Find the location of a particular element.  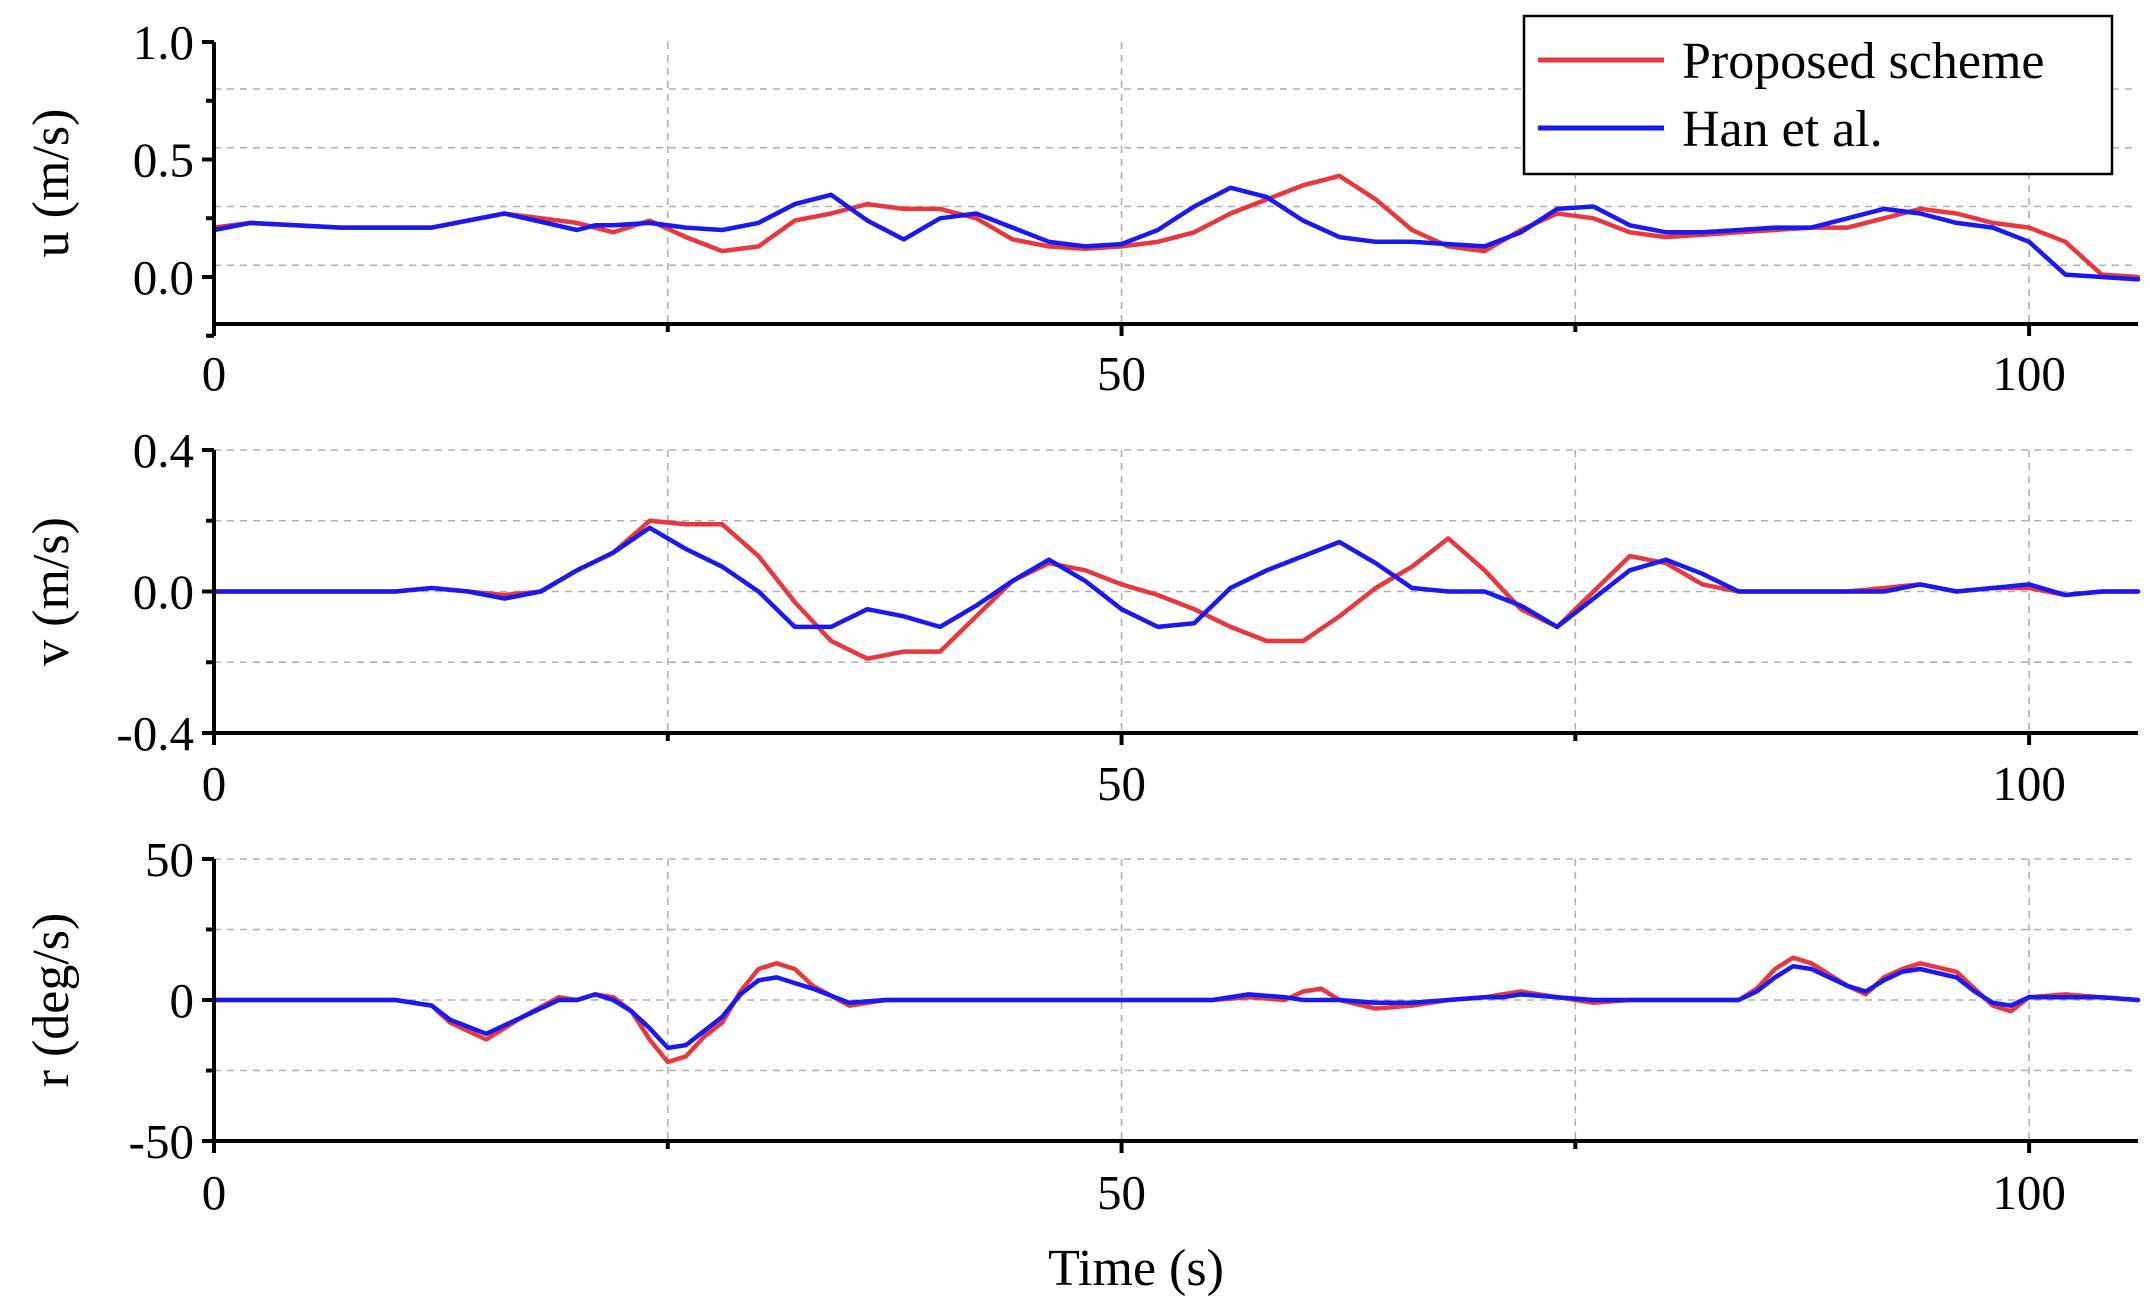

y-axis-label: v (m/s) is located at coordinates (51, 591).